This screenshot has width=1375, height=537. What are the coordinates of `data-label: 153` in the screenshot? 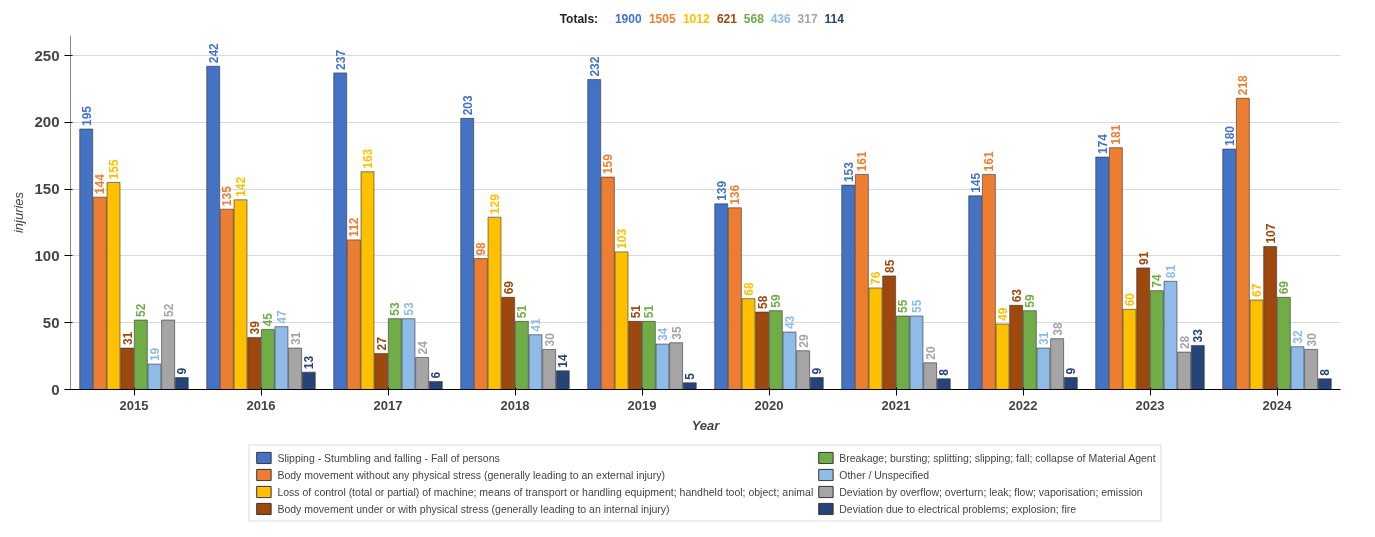 It's located at (848, 172).